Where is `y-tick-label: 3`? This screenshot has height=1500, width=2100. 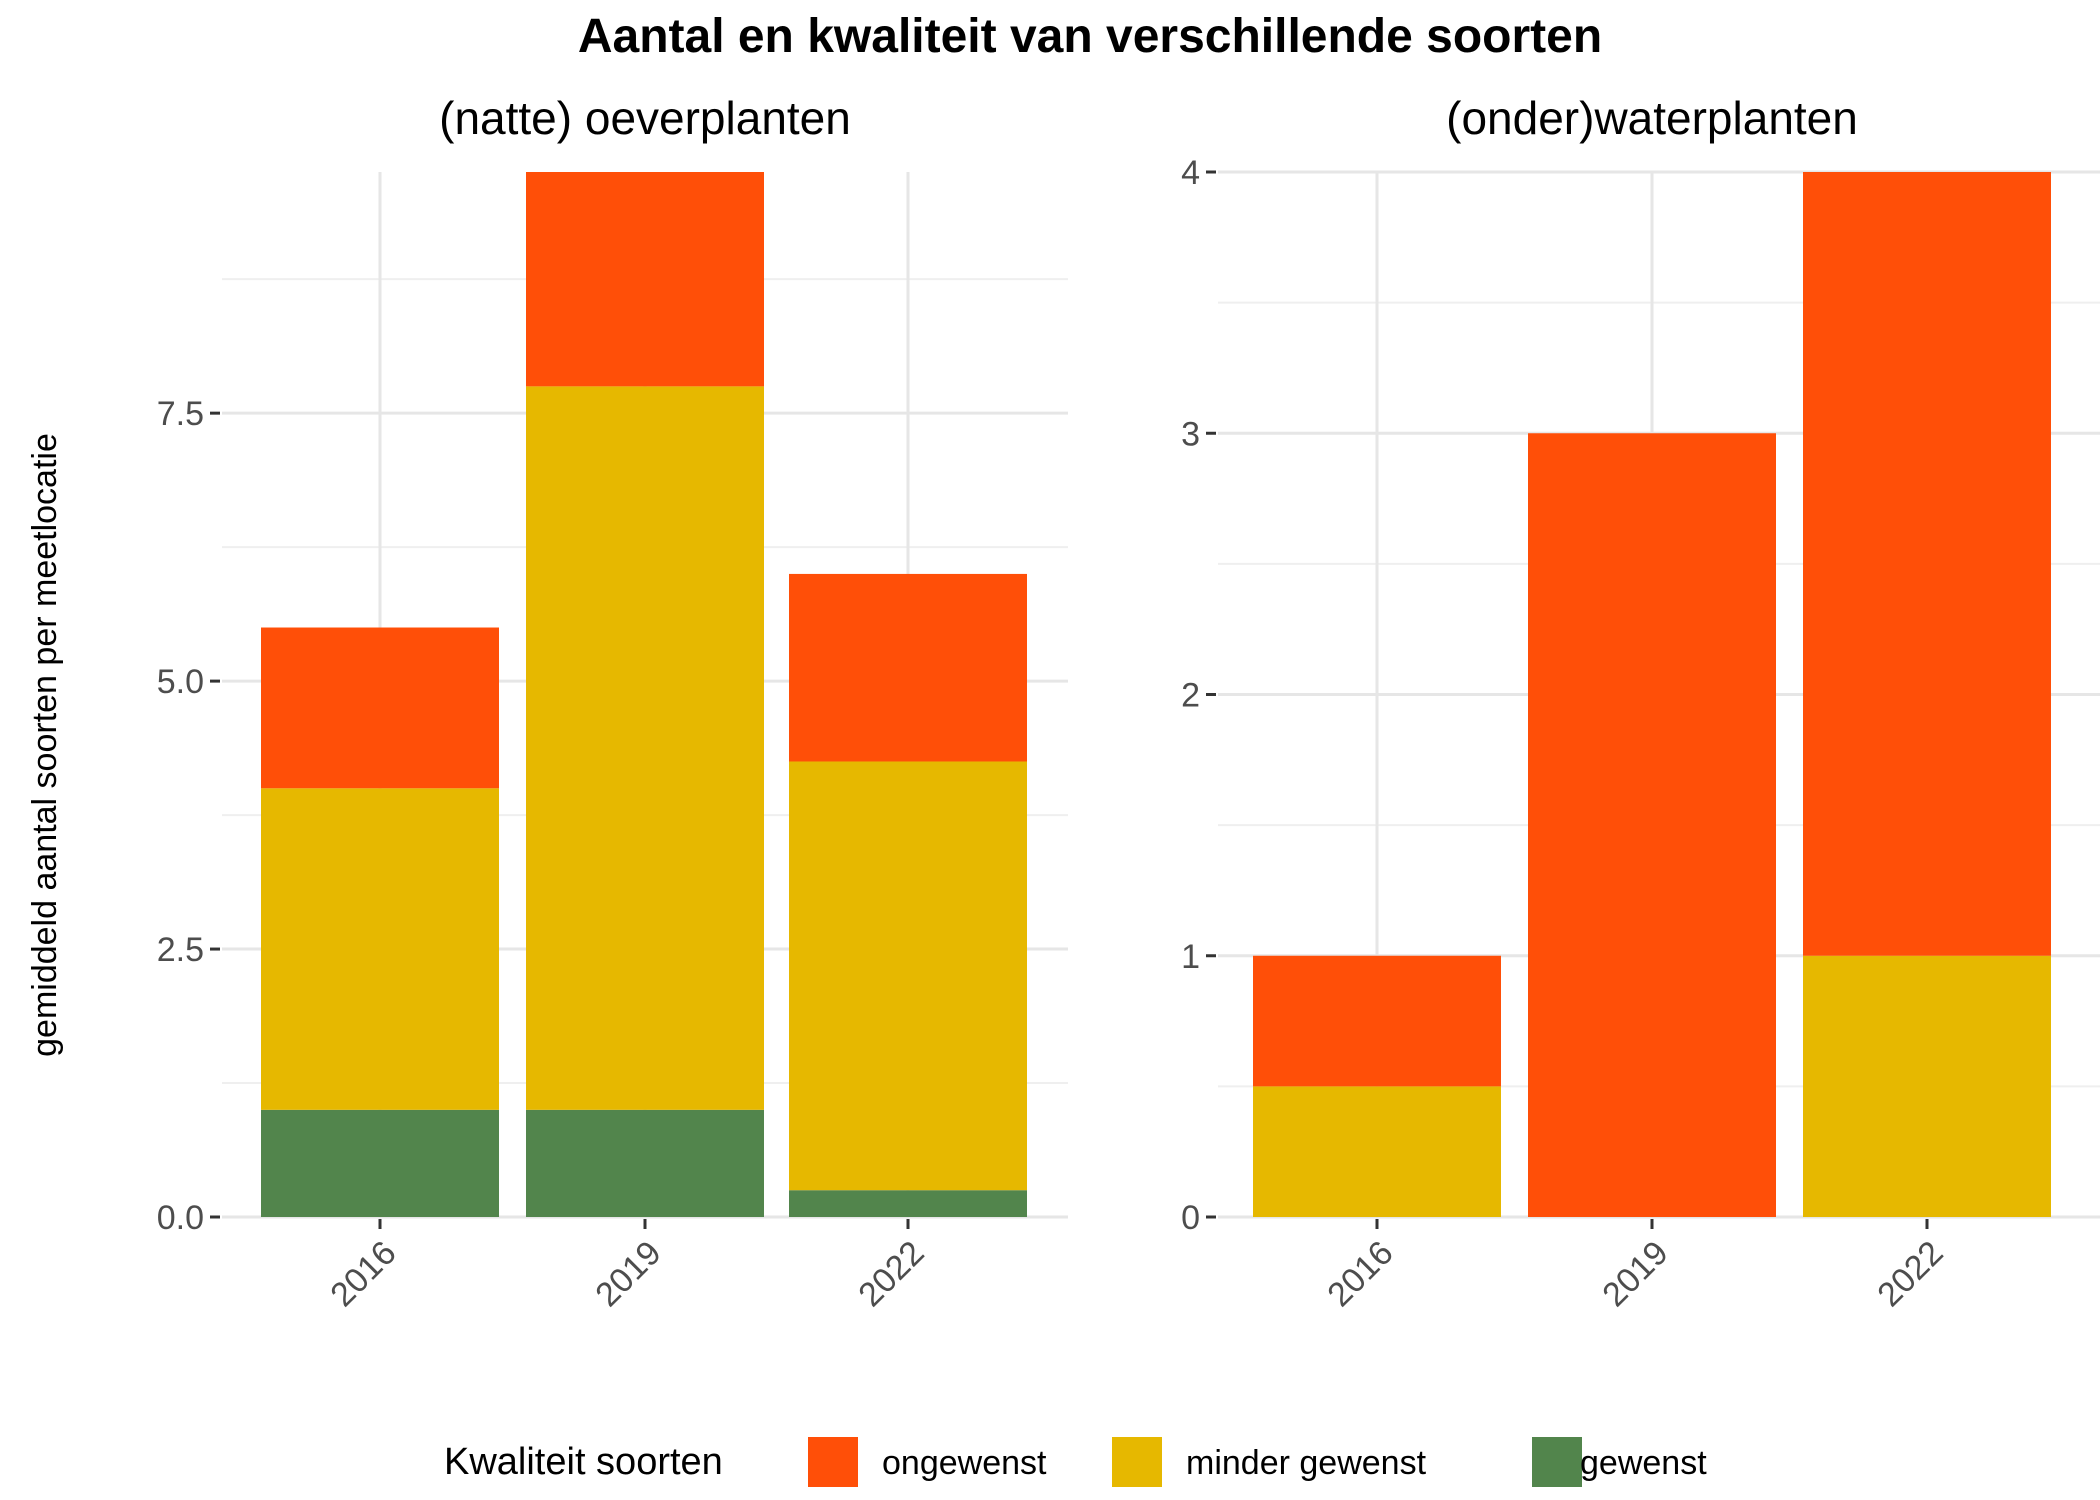
y-tick-label: 3 is located at coordinates (1190, 434).